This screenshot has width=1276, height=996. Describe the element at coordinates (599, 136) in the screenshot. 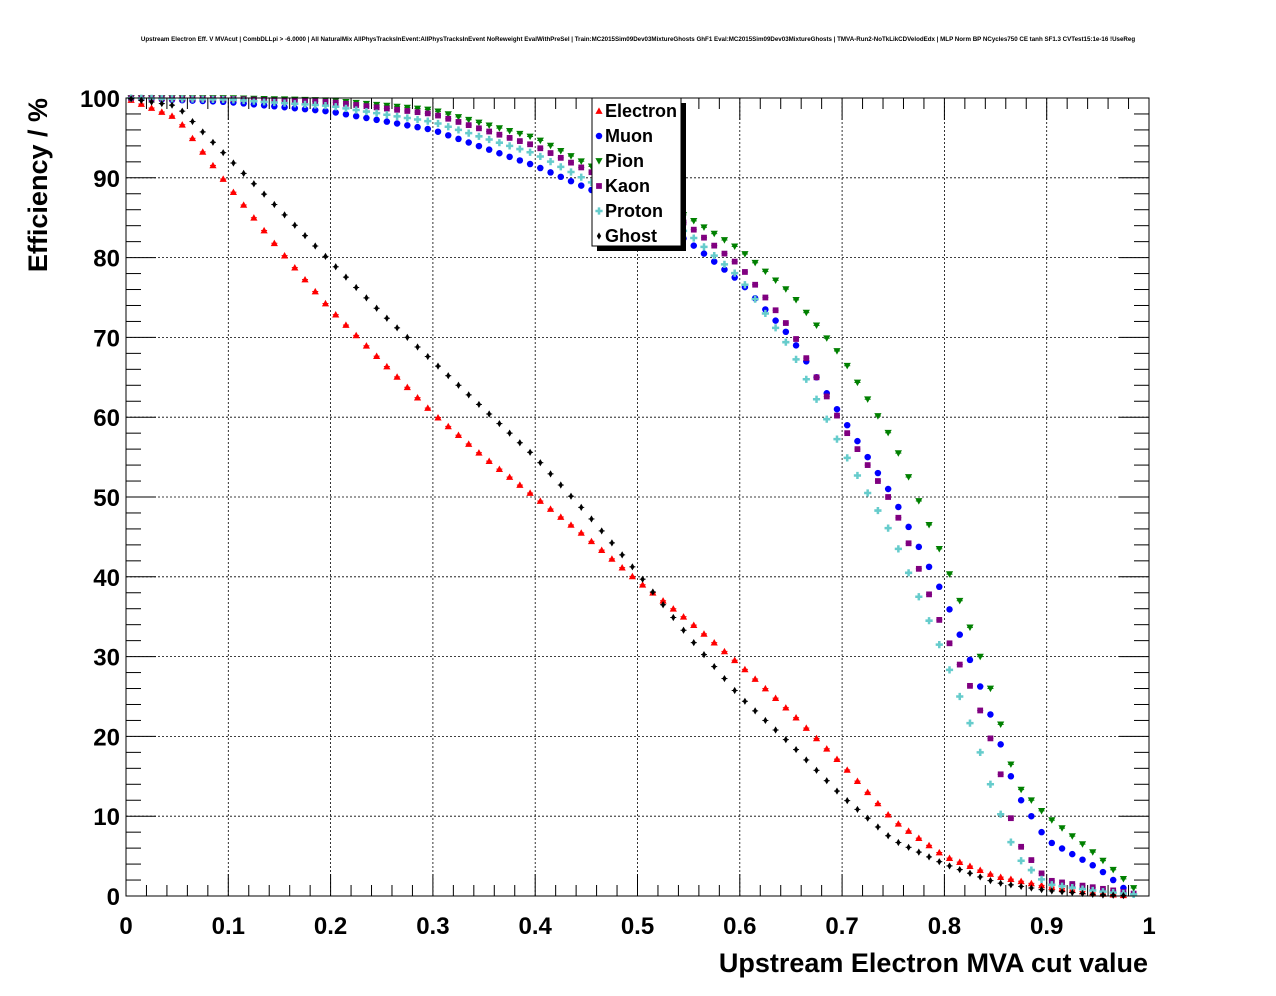

I see `legend-marker-muon` at that location.